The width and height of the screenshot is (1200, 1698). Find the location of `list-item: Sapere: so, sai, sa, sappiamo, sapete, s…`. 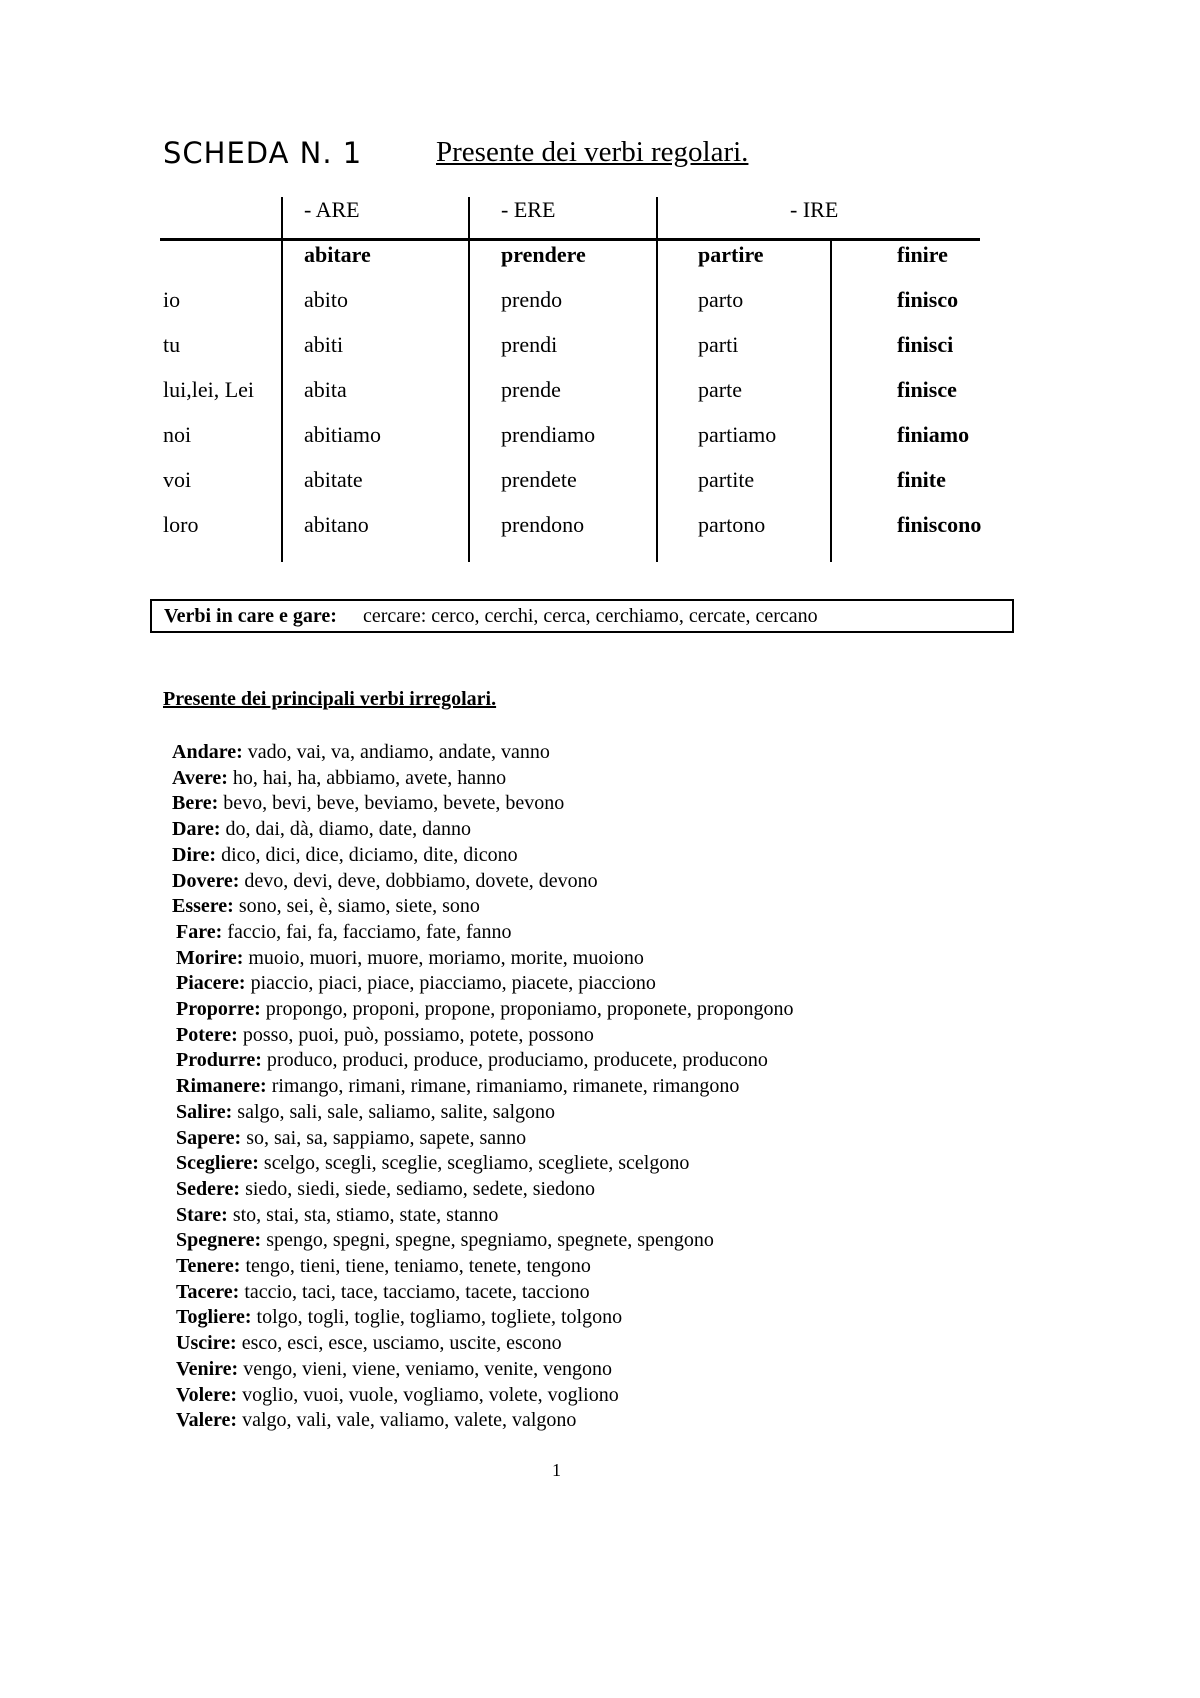

list-item: Sapere: so, sai, sa, sappiamo, sapete, s… is located at coordinates (351, 1138).